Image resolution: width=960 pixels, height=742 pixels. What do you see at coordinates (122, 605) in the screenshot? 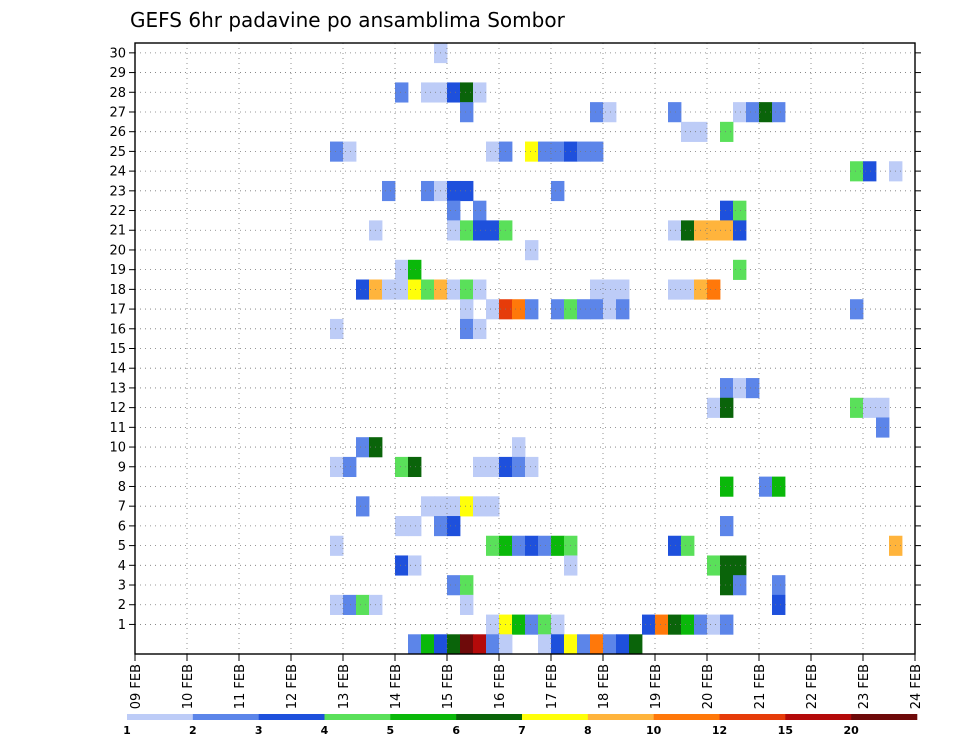
I see `y-tick-label-2: 2` at bounding box center [122, 605].